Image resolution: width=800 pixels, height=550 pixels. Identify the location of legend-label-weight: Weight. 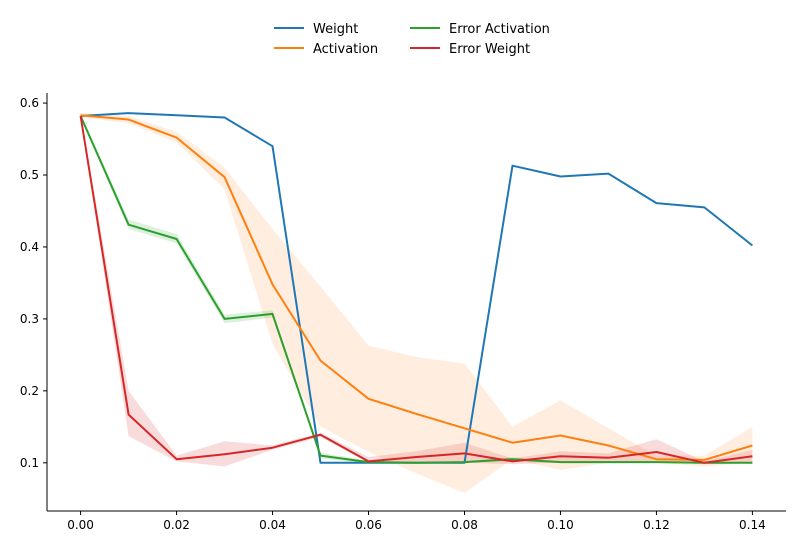
(335, 29).